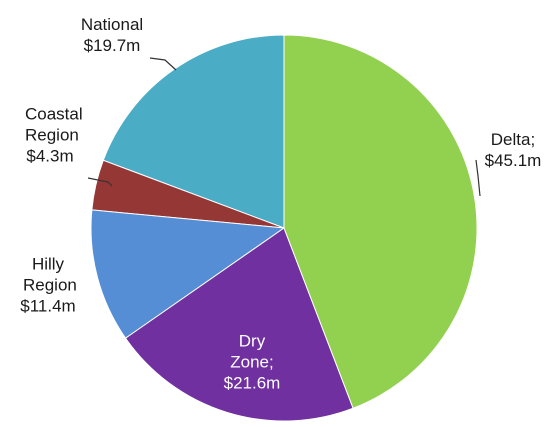  Describe the element at coordinates (48, 306) in the screenshot. I see `value-label: $11.4m` at that location.